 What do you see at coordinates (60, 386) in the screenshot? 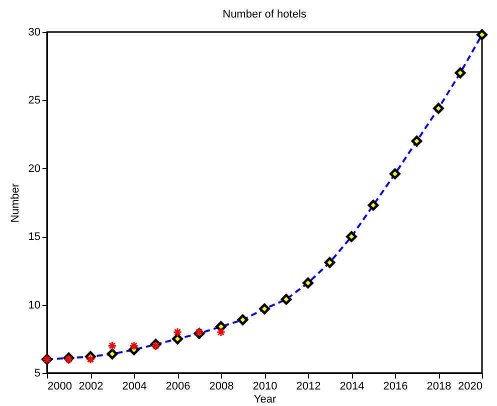
I see `x-tick-label: 2000` at bounding box center [60, 386].